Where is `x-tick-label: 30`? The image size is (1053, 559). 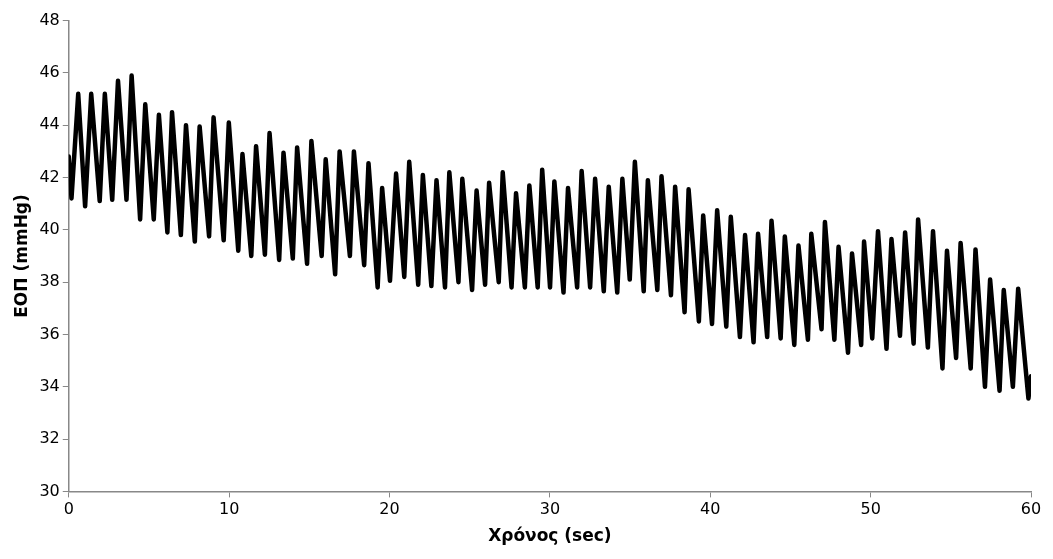
x-tick-label: 30 is located at coordinates (550, 509).